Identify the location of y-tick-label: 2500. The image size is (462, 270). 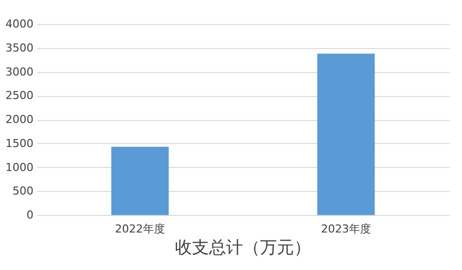
(20, 95).